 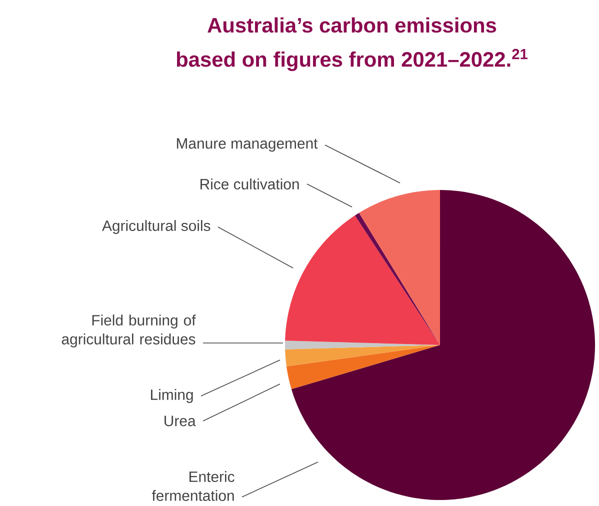 I want to click on slice-label: Agricultural soils, so click(x=156, y=227).